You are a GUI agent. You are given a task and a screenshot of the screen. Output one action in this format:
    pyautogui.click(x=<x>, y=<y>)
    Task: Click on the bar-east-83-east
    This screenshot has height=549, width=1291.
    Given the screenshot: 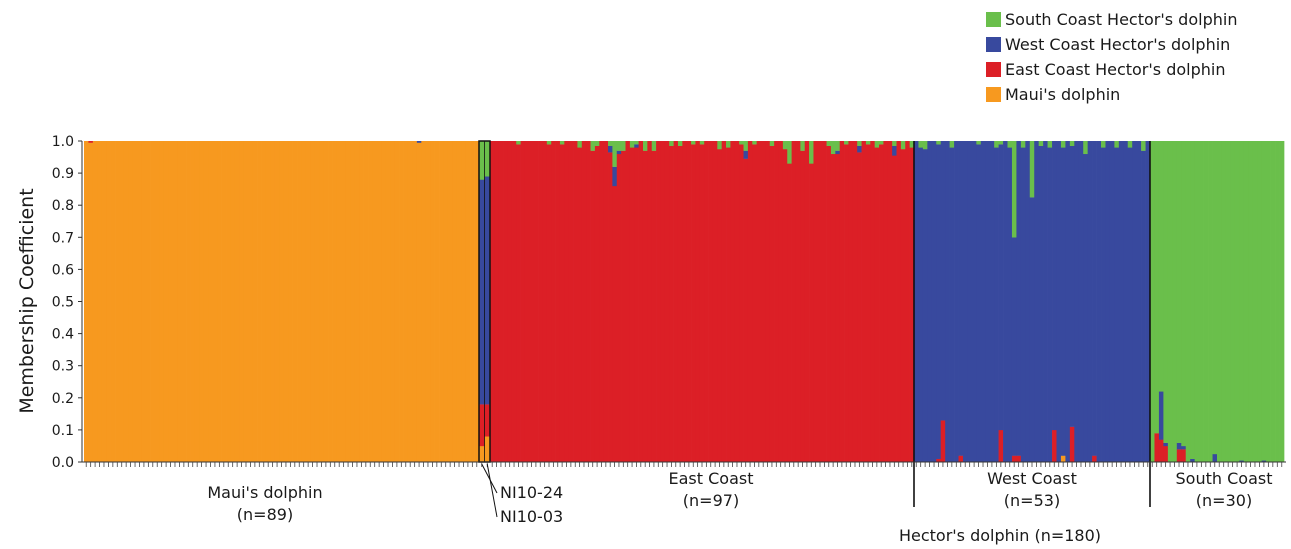 What is the action you would take?
    pyautogui.click(x=855, y=302)
    